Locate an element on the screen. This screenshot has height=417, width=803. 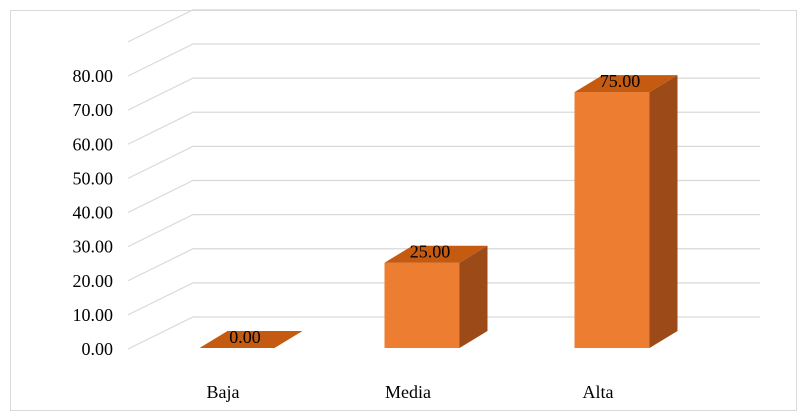
bar-baja is located at coordinates (251, 339).